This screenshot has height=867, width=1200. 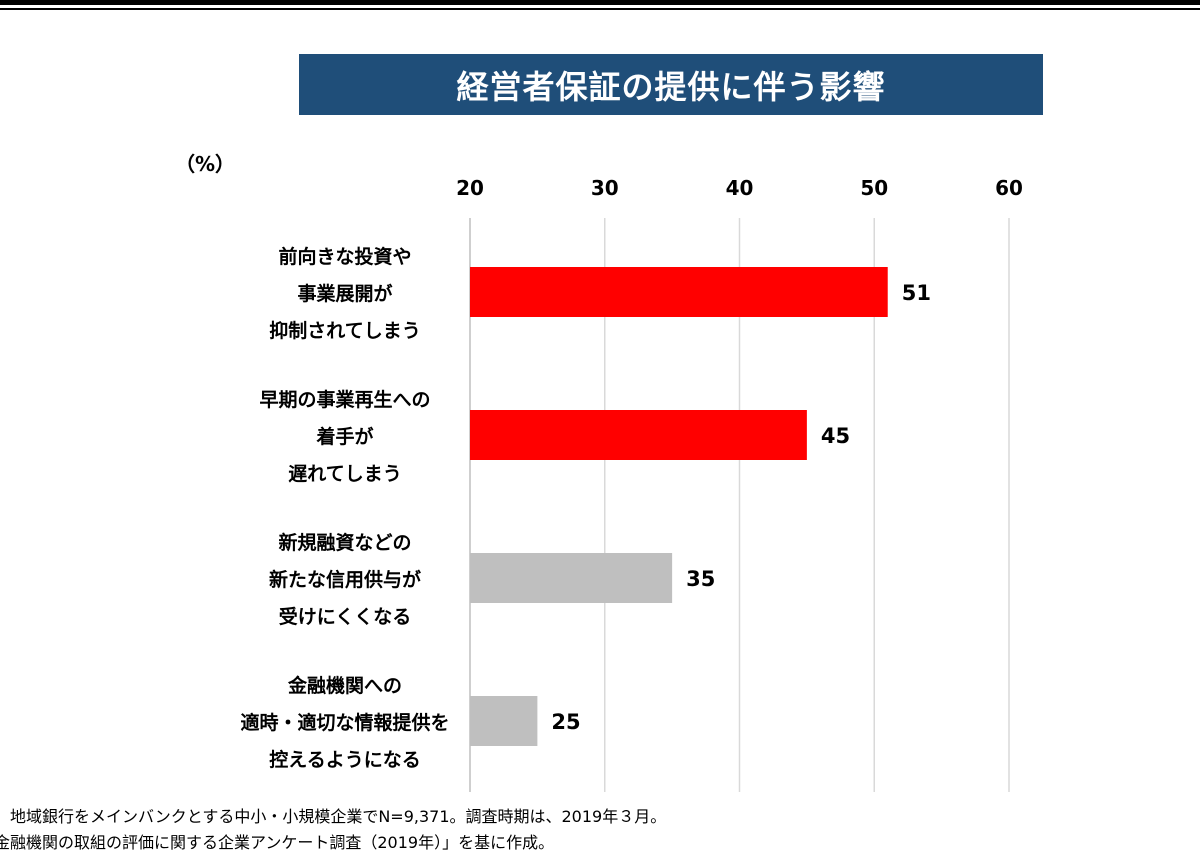 I want to click on tick-label-40: 40, so click(x=740, y=188).